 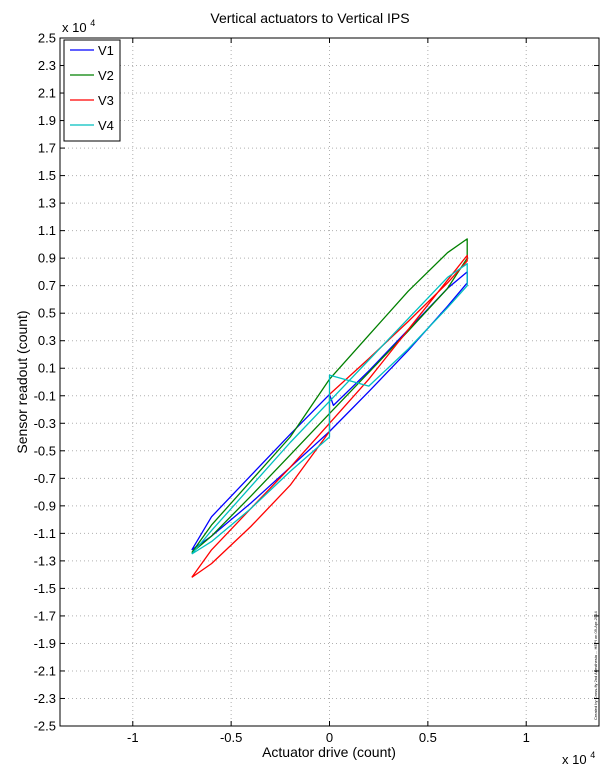 What do you see at coordinates (47, 313) in the screenshot?
I see `y-tick-label: 0.5` at bounding box center [47, 313].